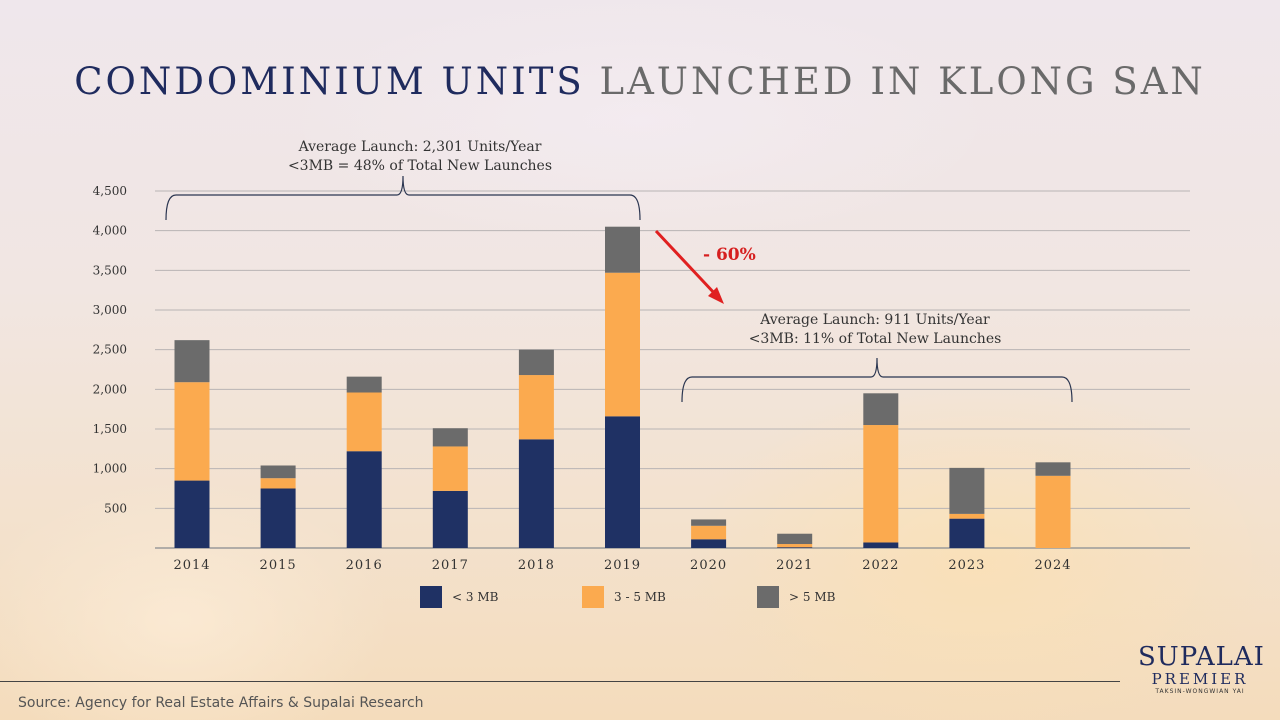 The height and width of the screenshot is (720, 1280). Describe the element at coordinates (110, 191) in the screenshot. I see `y-tick-label: 4,500` at that location.